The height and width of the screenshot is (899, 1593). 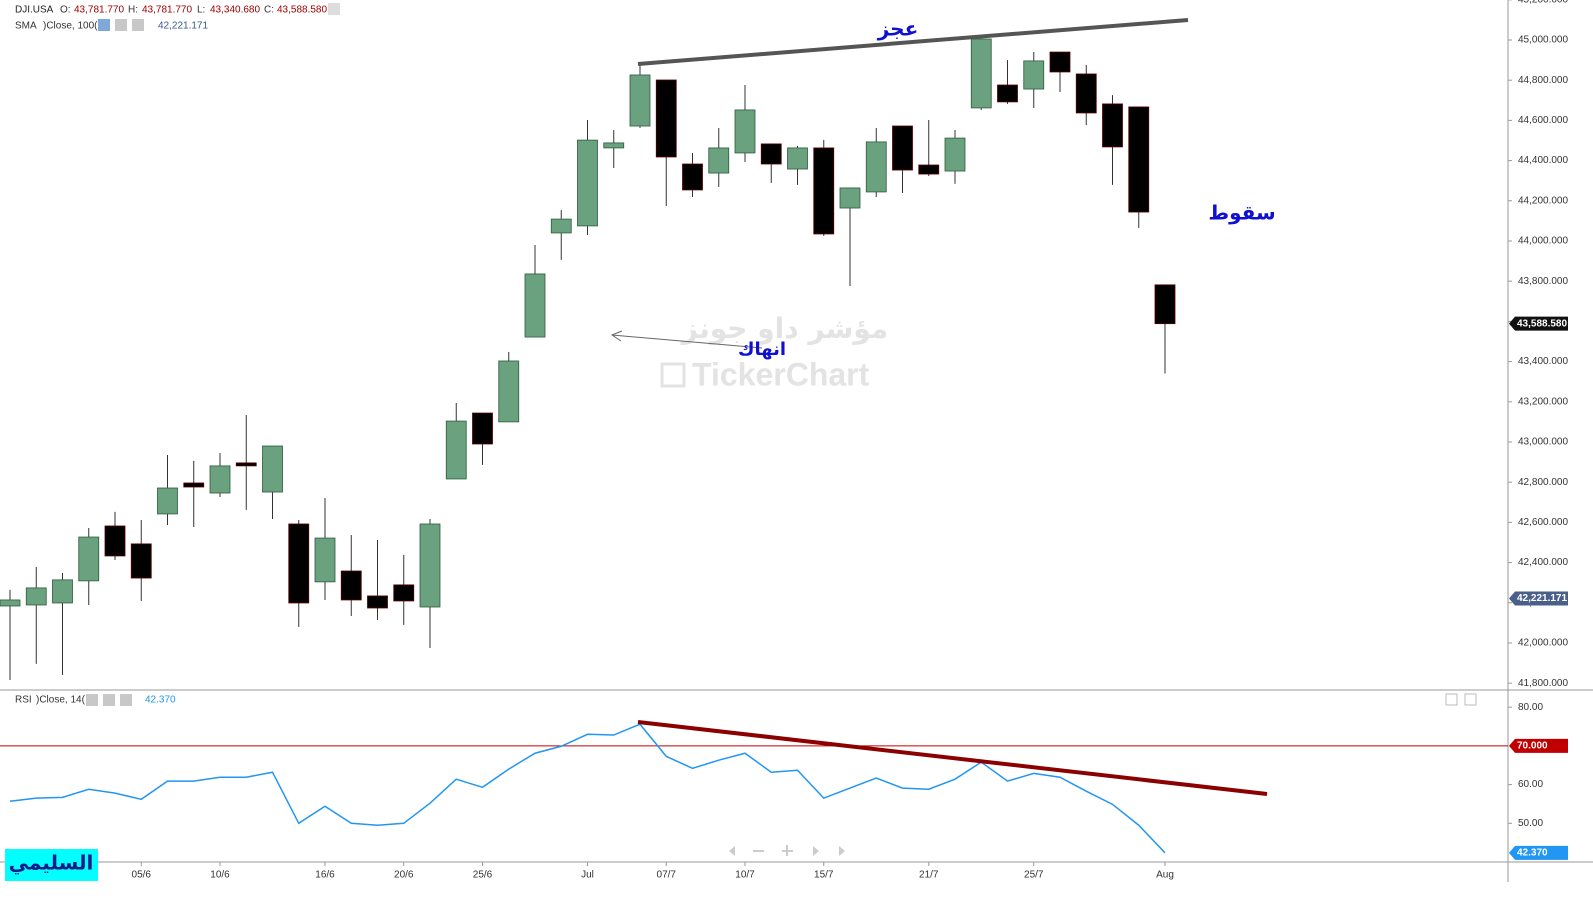 I want to click on y-tick-label: 43,000.000, so click(x=1543, y=442).